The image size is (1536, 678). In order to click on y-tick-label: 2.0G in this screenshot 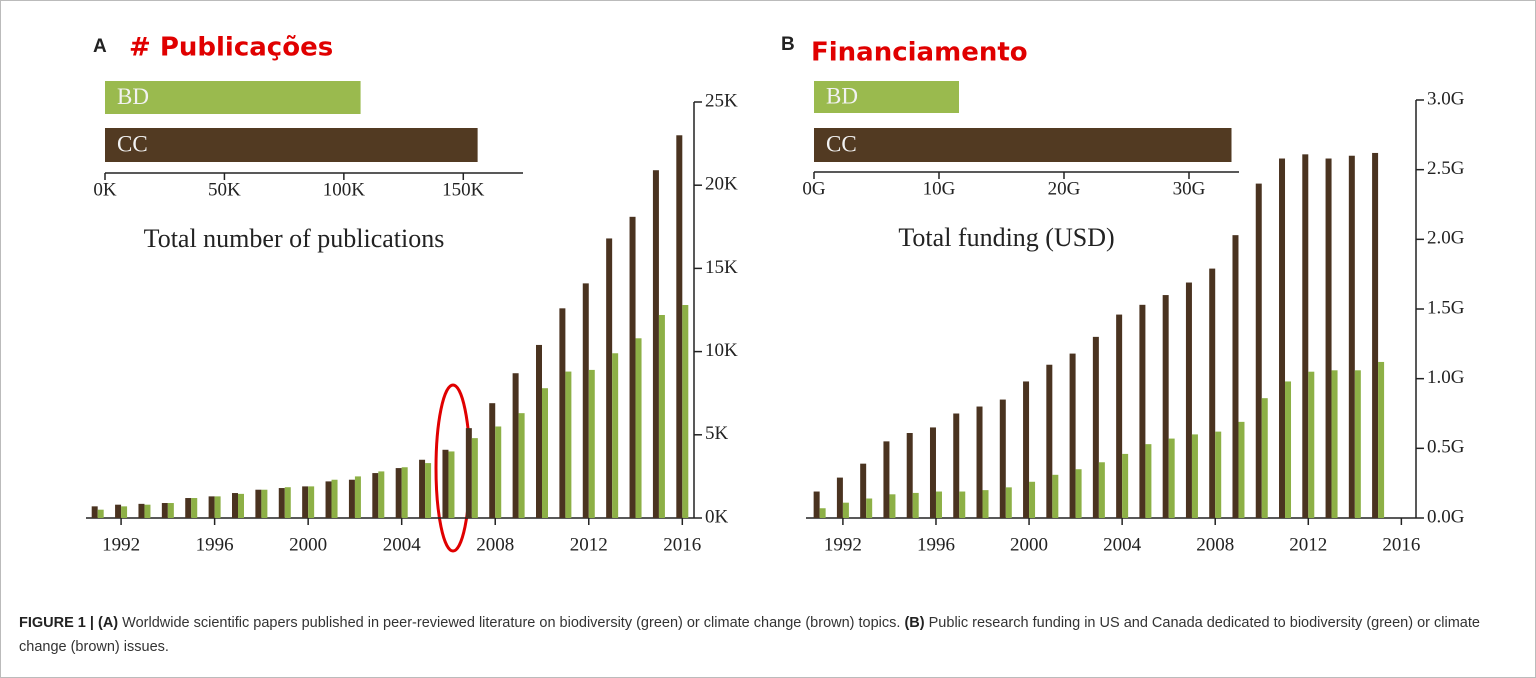, I will do `click(1446, 238)`.